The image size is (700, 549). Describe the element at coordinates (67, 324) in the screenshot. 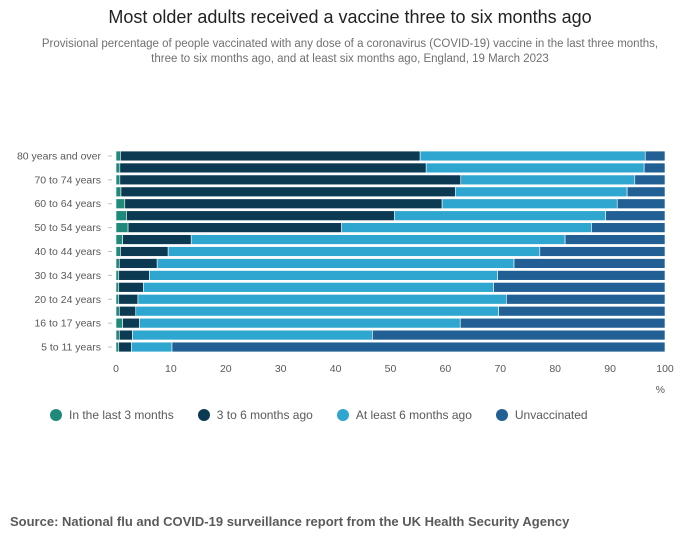

I see `category-label: 16 to 17 years` at that location.